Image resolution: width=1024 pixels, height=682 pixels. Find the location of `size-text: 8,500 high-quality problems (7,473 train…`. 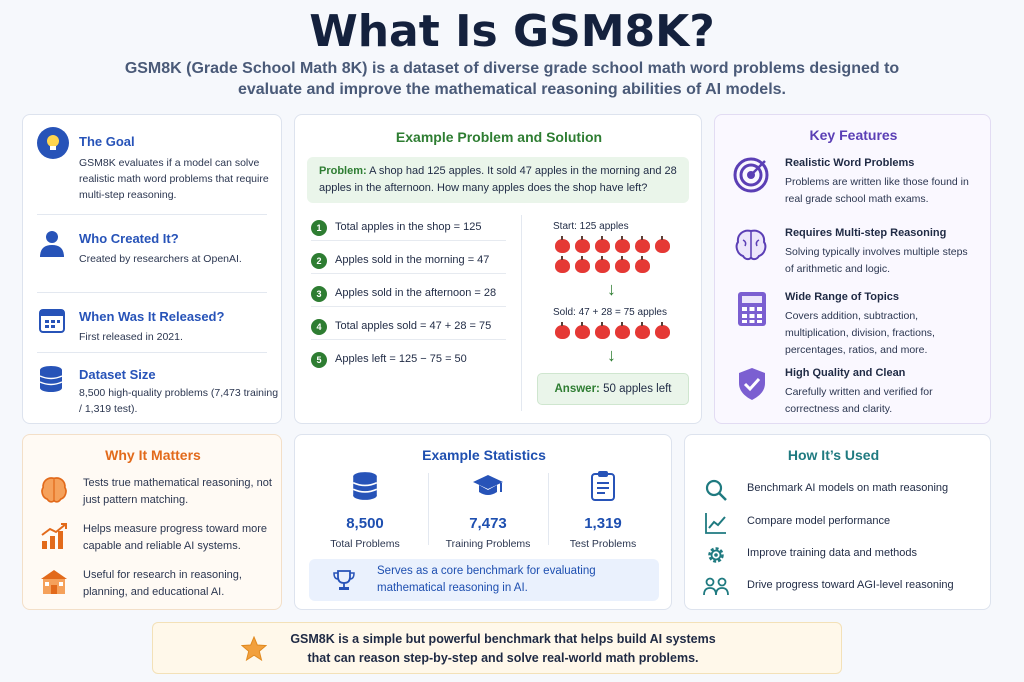

size-text: 8,500 high-quality problems (7,473 train… is located at coordinates (179, 401).